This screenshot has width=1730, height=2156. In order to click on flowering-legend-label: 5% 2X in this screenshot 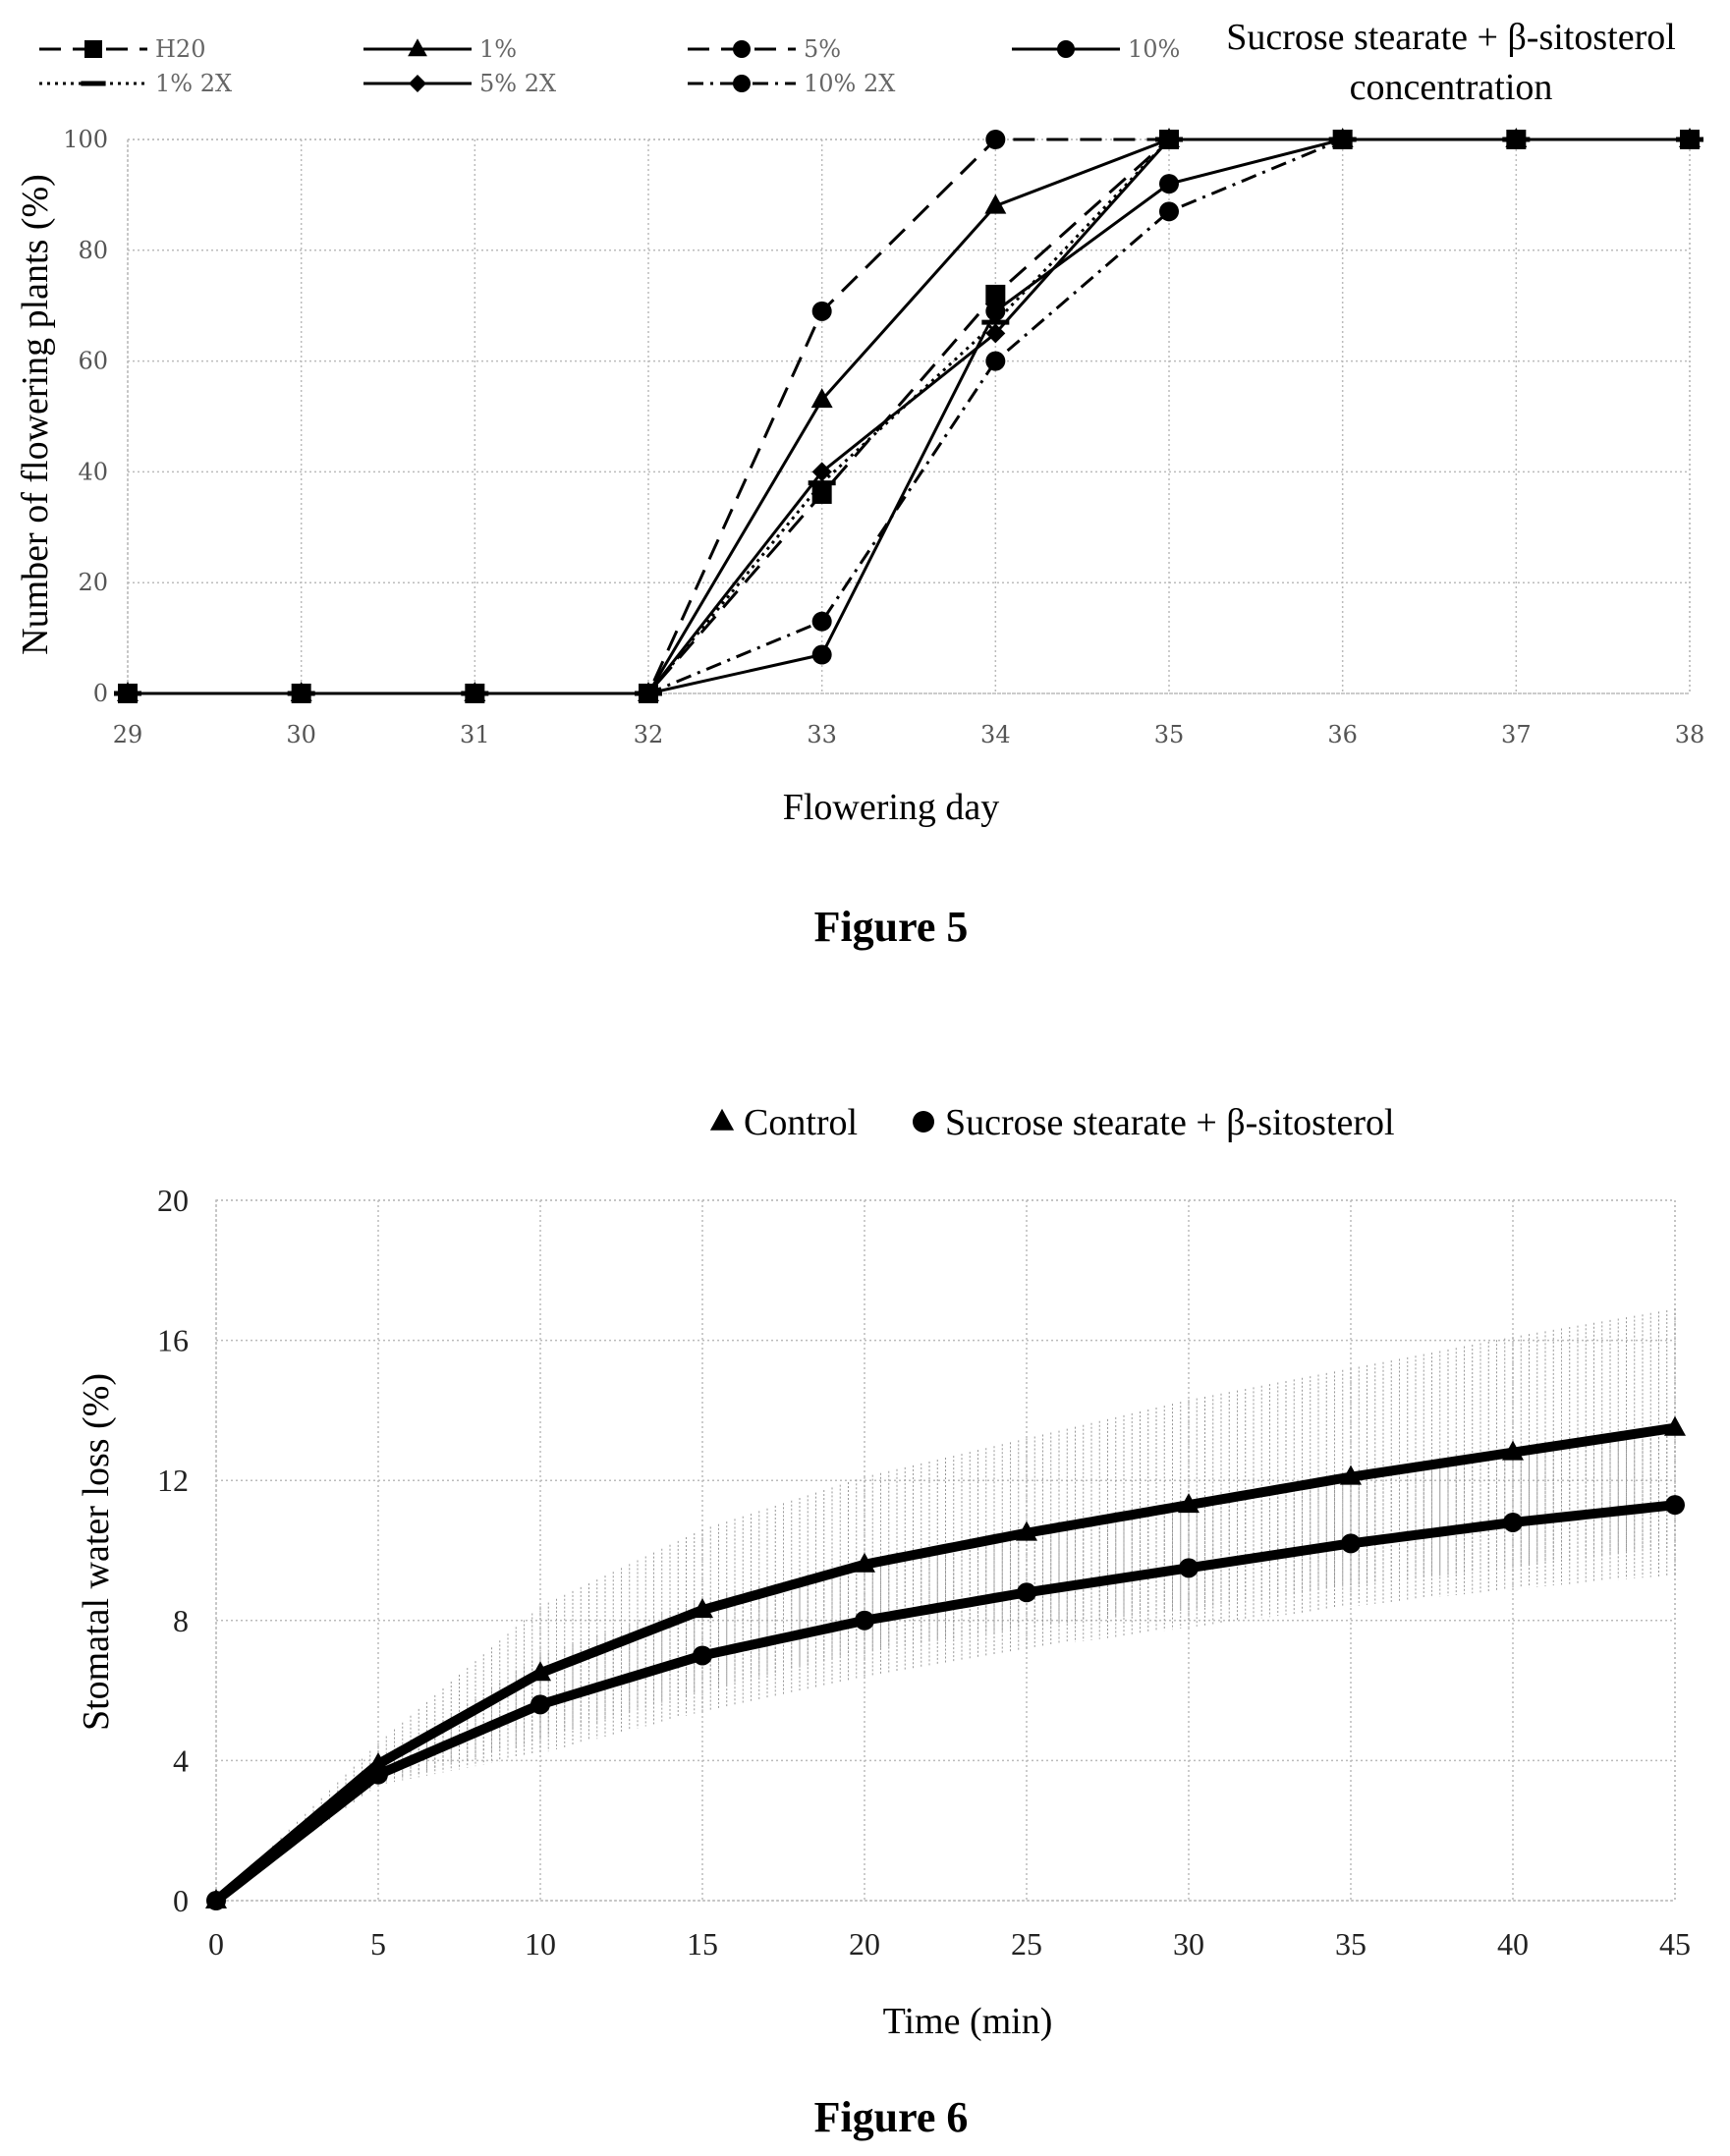, I will do `click(517, 83)`.